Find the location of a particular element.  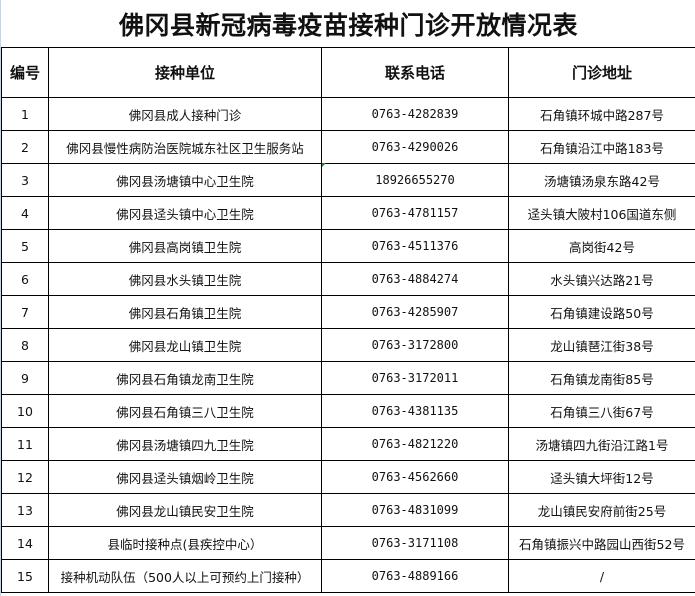

table-row: 7 佛冈县石角镇卫生院 0763-4285907 石角镇建设路50号 is located at coordinates (348, 312).